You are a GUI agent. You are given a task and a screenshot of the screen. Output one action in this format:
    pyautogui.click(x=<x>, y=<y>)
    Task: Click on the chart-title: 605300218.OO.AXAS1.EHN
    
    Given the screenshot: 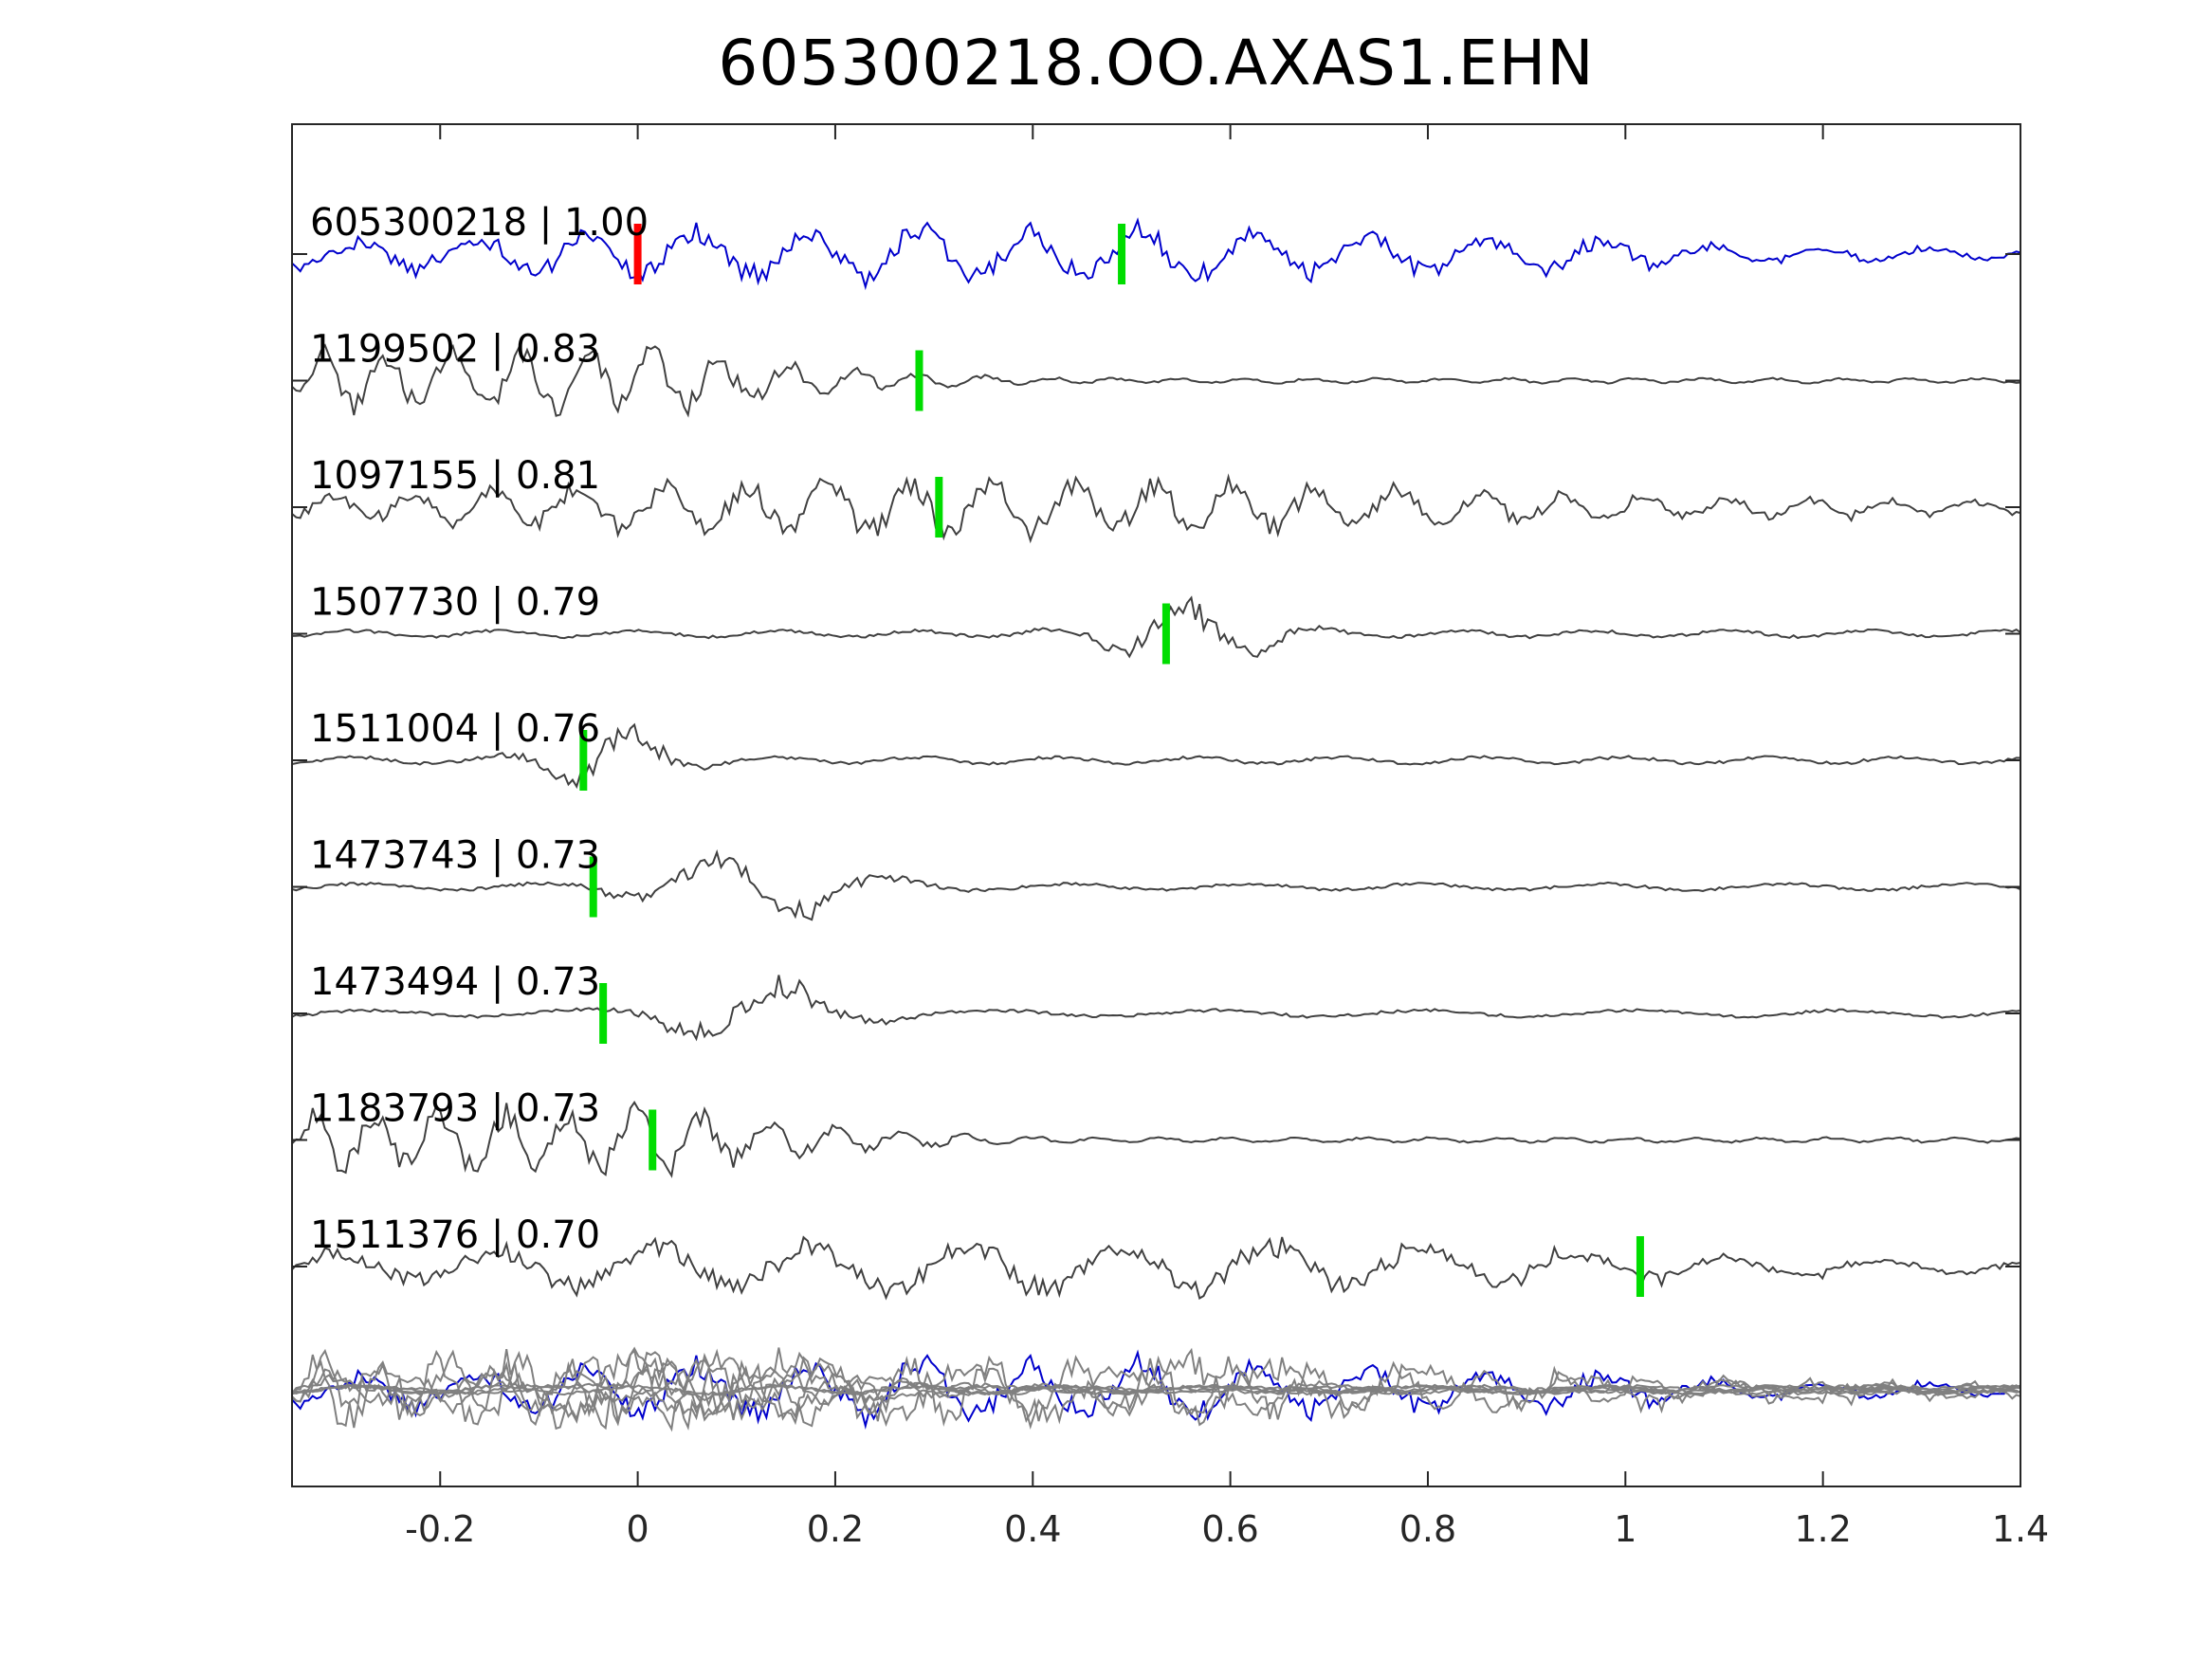 What is the action you would take?
    pyautogui.click(x=1156, y=63)
    